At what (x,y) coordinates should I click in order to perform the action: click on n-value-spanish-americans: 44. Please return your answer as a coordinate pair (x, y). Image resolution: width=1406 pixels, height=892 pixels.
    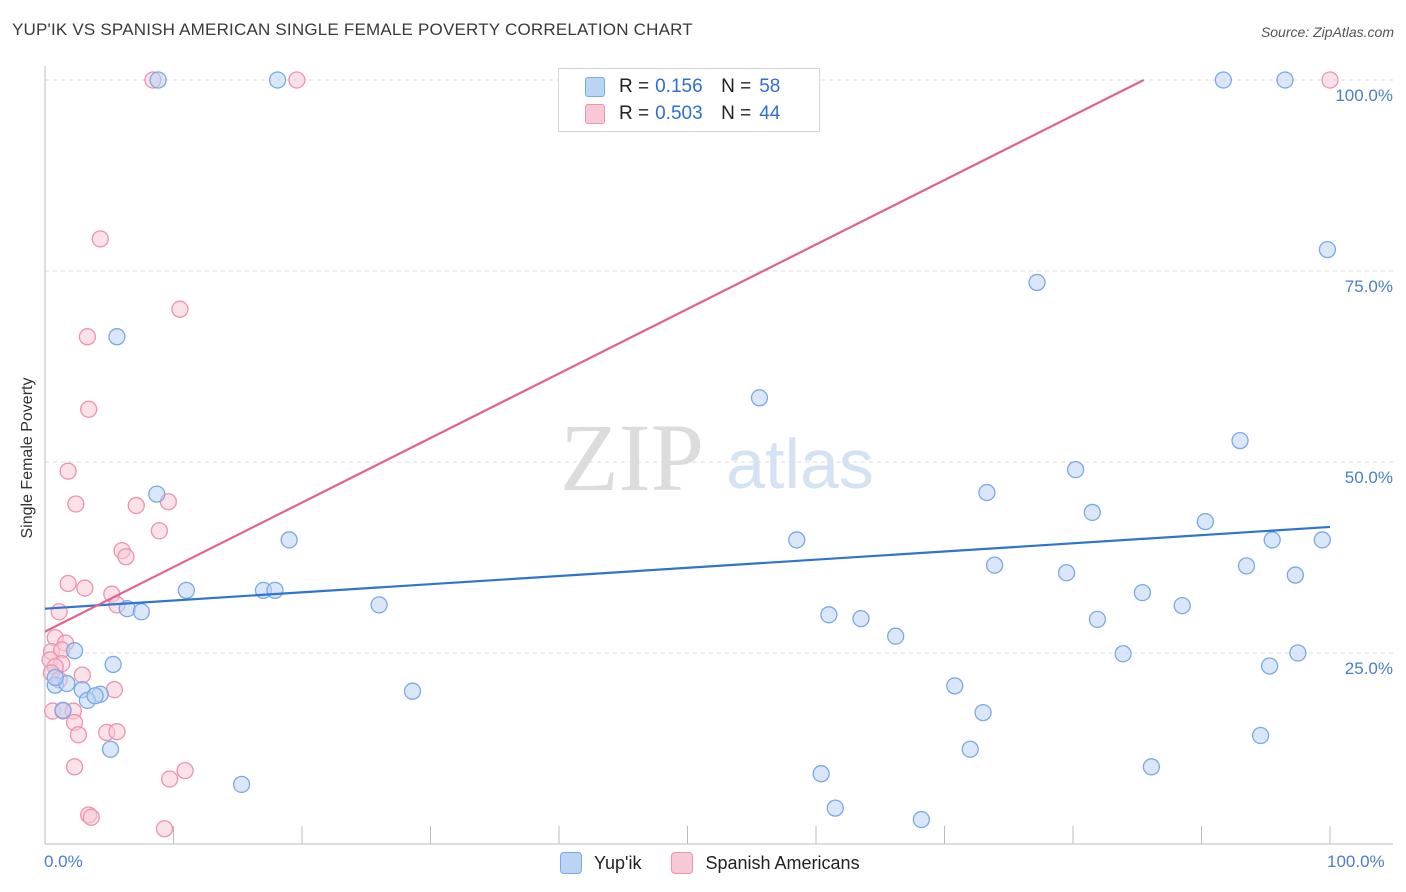
    Looking at the image, I should click on (770, 113).